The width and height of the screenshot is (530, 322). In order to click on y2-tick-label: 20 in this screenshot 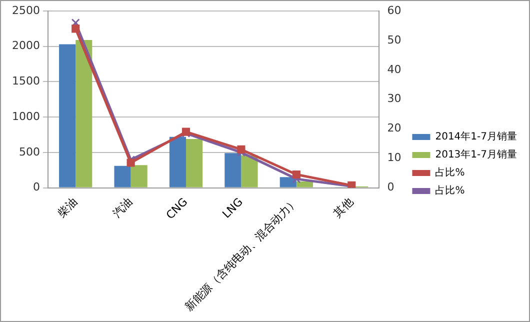, I will do `click(394, 128)`.